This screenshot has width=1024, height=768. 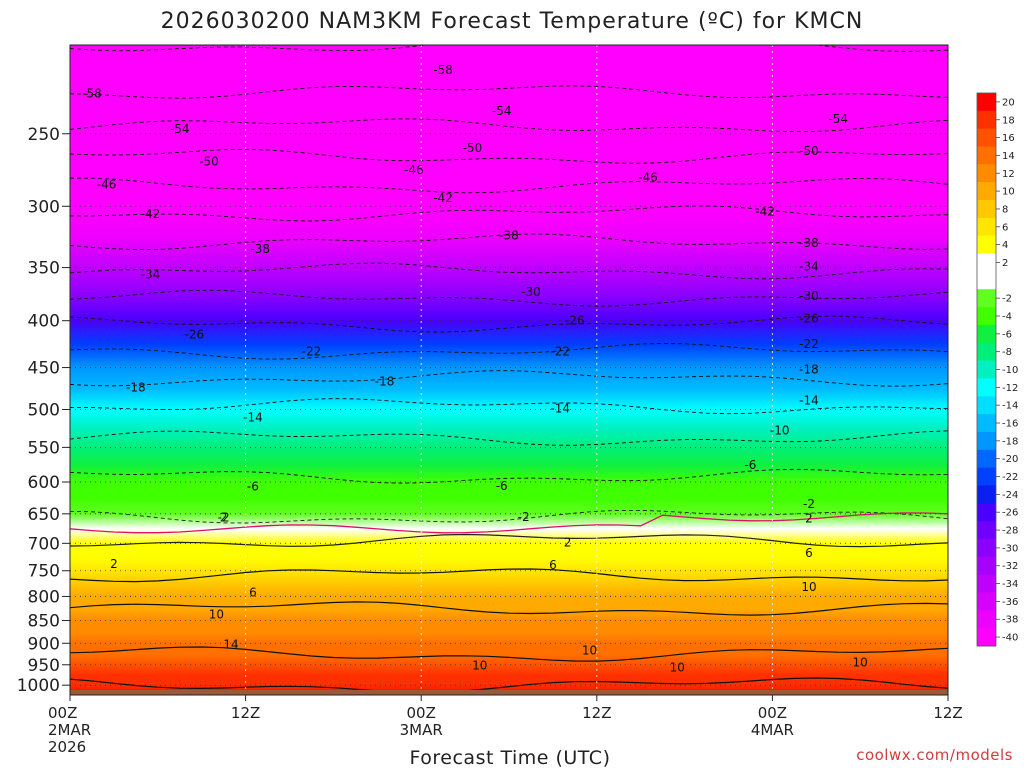 I want to click on colorbar-label: 6, so click(x=1005, y=227).